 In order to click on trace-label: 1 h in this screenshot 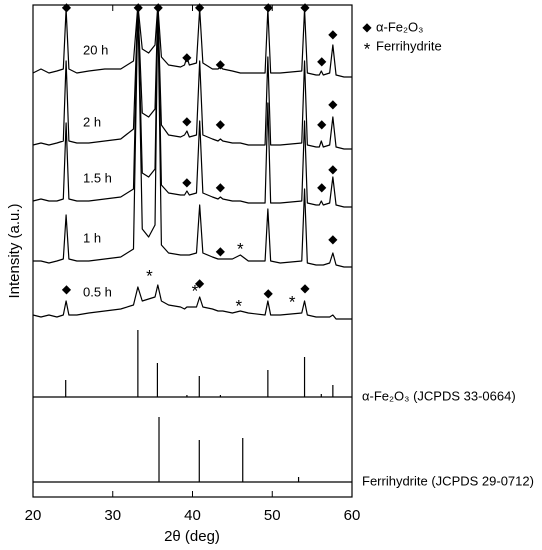, I will do `click(92, 237)`.